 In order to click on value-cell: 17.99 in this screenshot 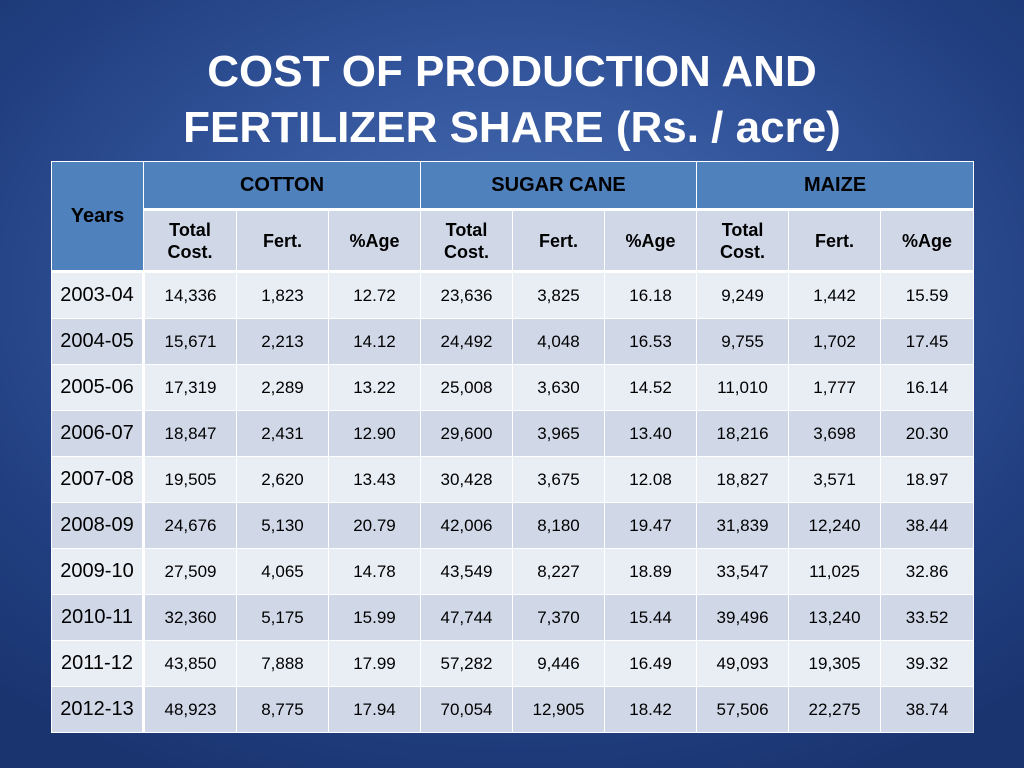, I will do `click(374, 663)`.